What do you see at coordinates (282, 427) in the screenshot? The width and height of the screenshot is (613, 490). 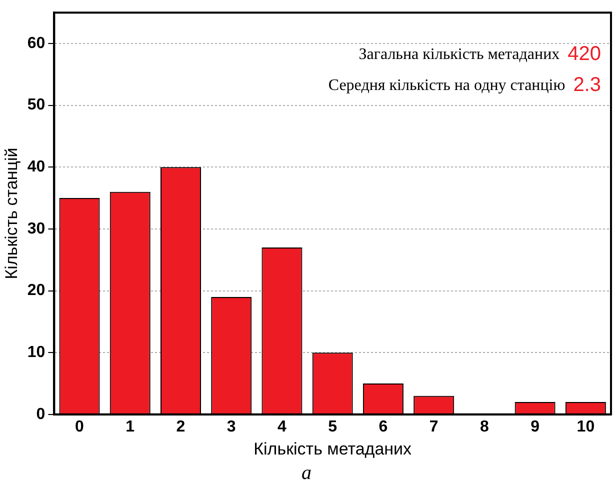 I see `x-tick-label: 4` at bounding box center [282, 427].